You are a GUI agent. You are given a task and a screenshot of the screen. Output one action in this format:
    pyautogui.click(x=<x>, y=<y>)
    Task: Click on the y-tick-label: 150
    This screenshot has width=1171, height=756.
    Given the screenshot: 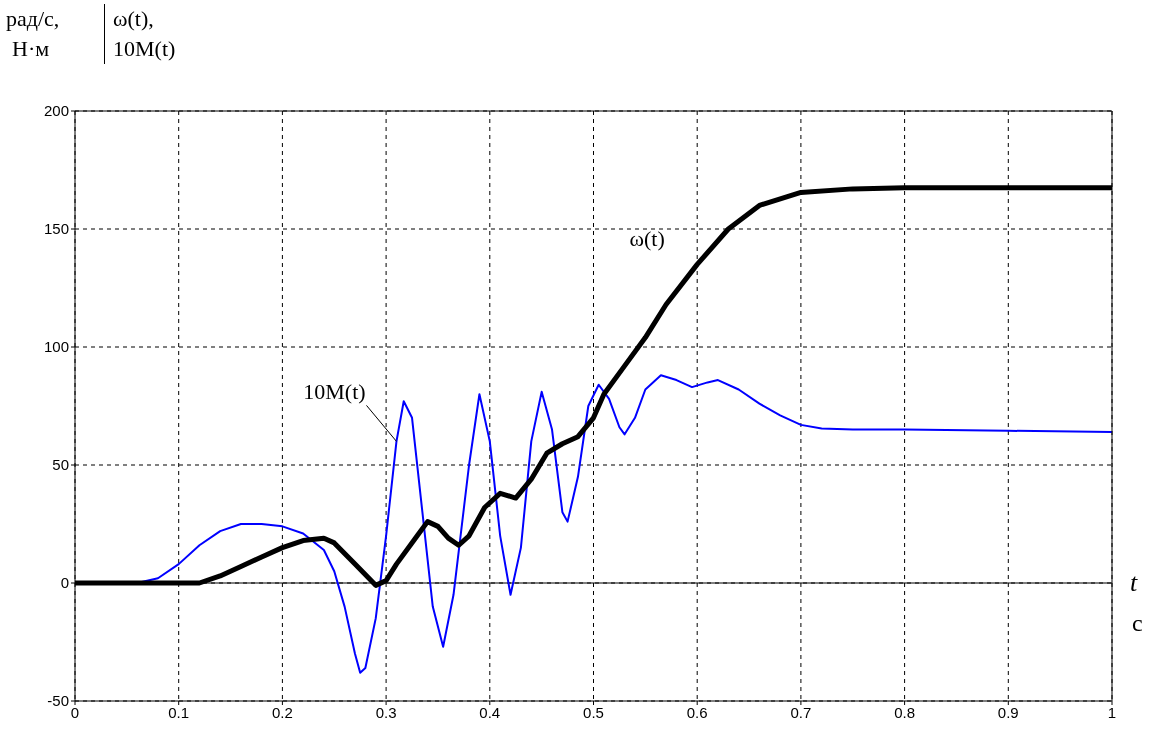 What is the action you would take?
    pyautogui.click(x=56, y=229)
    